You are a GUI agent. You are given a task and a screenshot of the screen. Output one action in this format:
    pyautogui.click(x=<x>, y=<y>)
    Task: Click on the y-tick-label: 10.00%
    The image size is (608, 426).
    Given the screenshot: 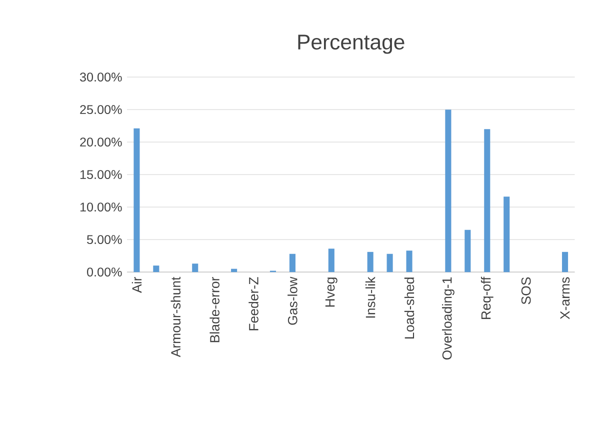 What is the action you would take?
    pyautogui.click(x=101, y=207)
    